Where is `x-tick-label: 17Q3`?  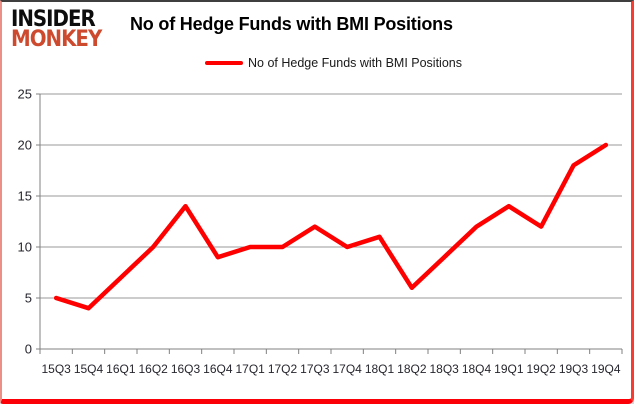
x-tick-label: 17Q3 is located at coordinates (315, 369).